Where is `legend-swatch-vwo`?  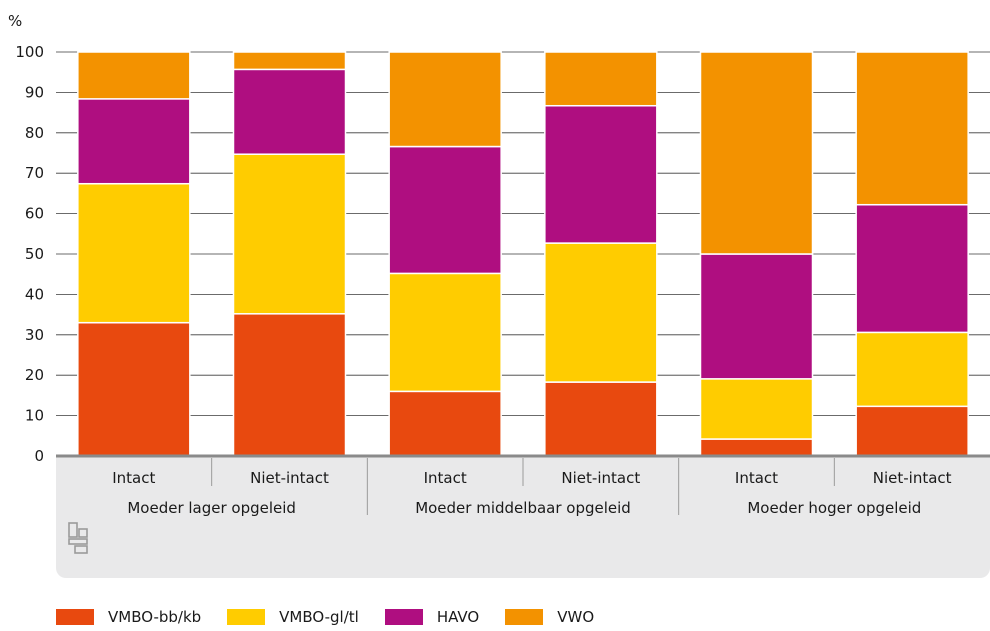
legend-swatch-vwo is located at coordinates (524, 617).